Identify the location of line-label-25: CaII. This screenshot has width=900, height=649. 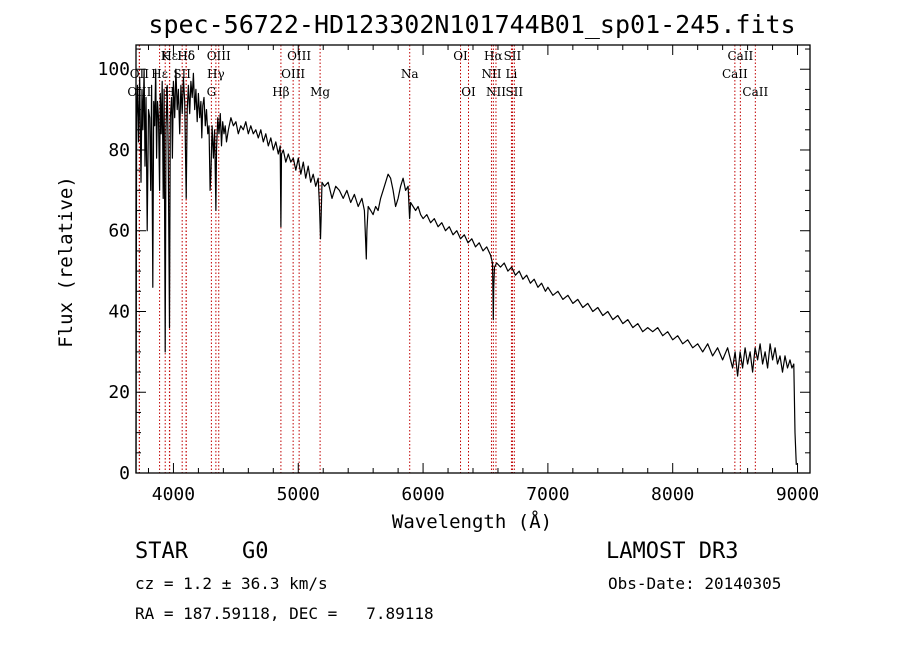
(740, 56).